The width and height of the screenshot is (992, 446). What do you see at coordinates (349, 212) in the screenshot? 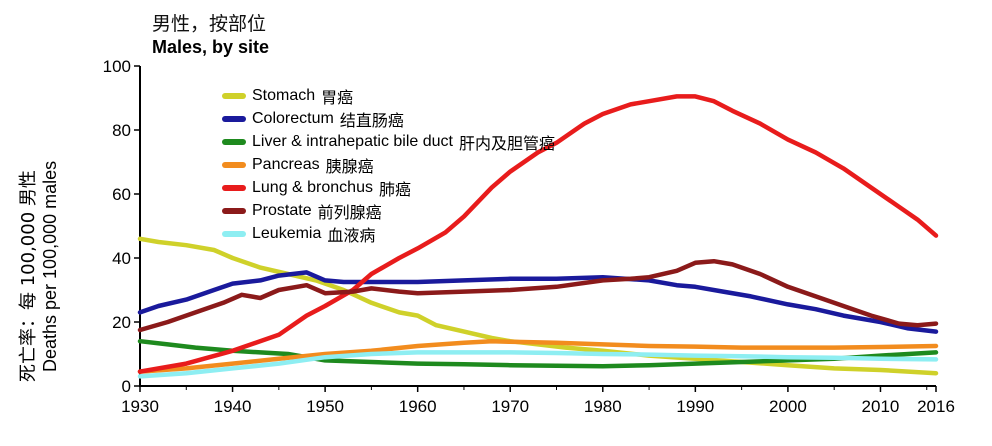
I see `legend-label-zh: 前列腺癌` at bounding box center [349, 212].